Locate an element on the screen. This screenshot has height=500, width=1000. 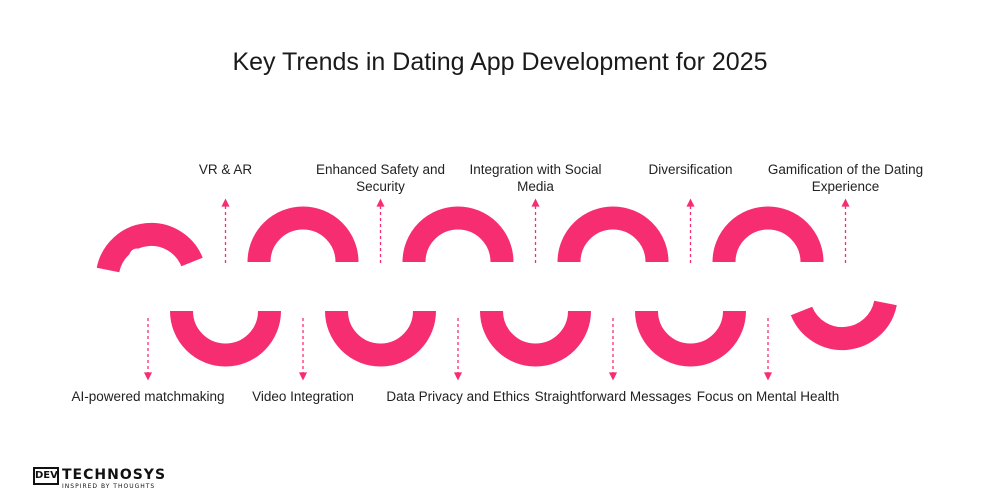
step-label: Video Integration is located at coordinates (303, 396).